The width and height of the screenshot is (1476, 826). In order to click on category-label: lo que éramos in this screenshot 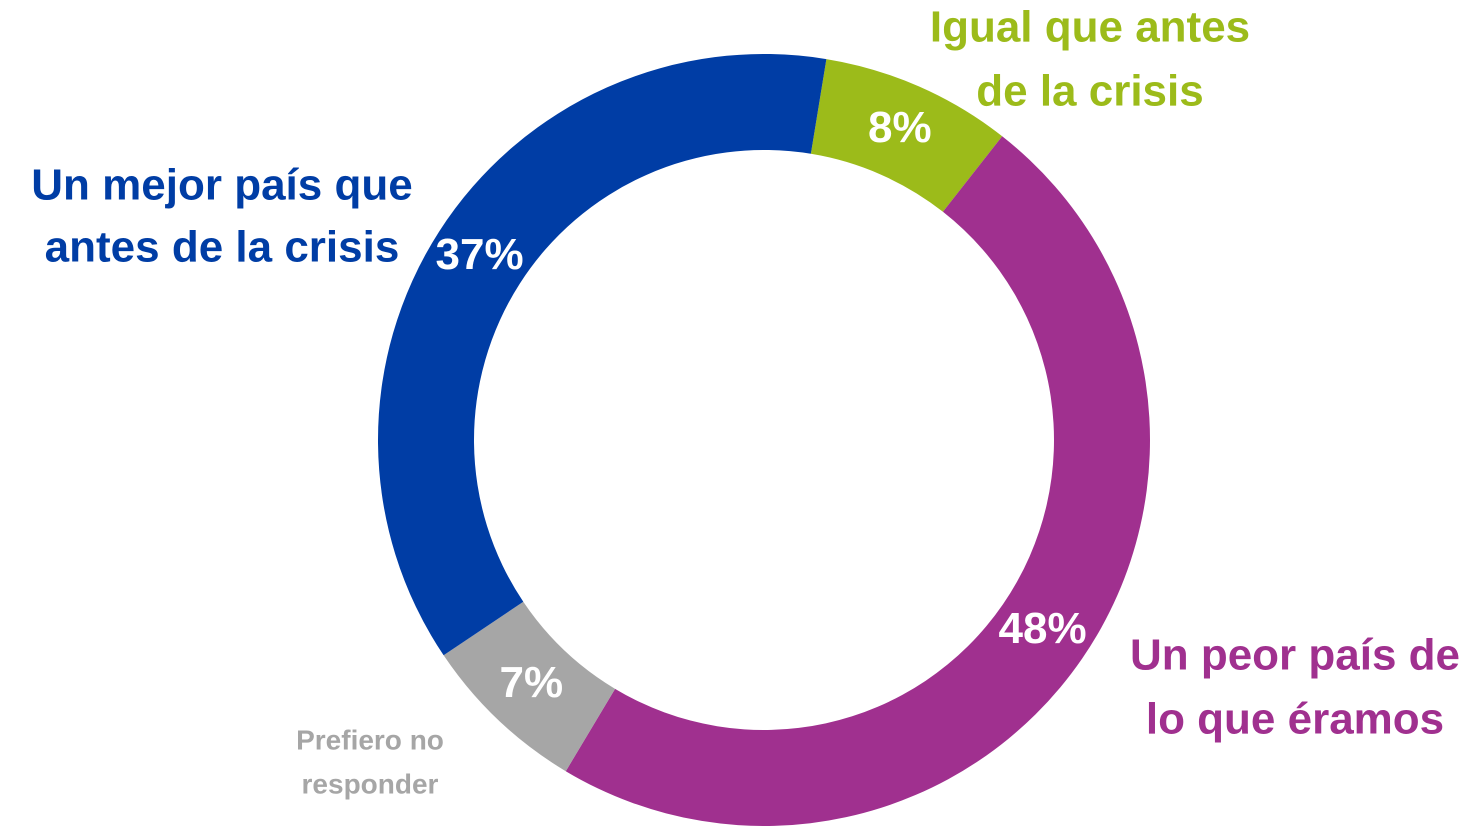, I will do `click(1295, 719)`.